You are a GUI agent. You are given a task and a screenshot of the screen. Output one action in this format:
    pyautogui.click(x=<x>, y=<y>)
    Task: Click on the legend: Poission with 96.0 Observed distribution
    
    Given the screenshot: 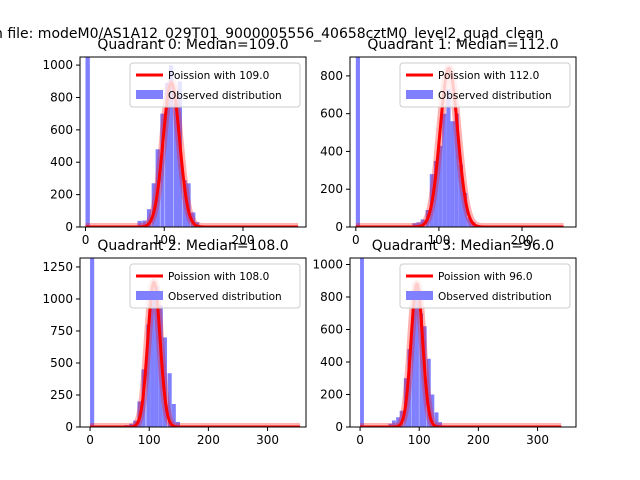 What is the action you would take?
    pyautogui.click(x=485, y=286)
    